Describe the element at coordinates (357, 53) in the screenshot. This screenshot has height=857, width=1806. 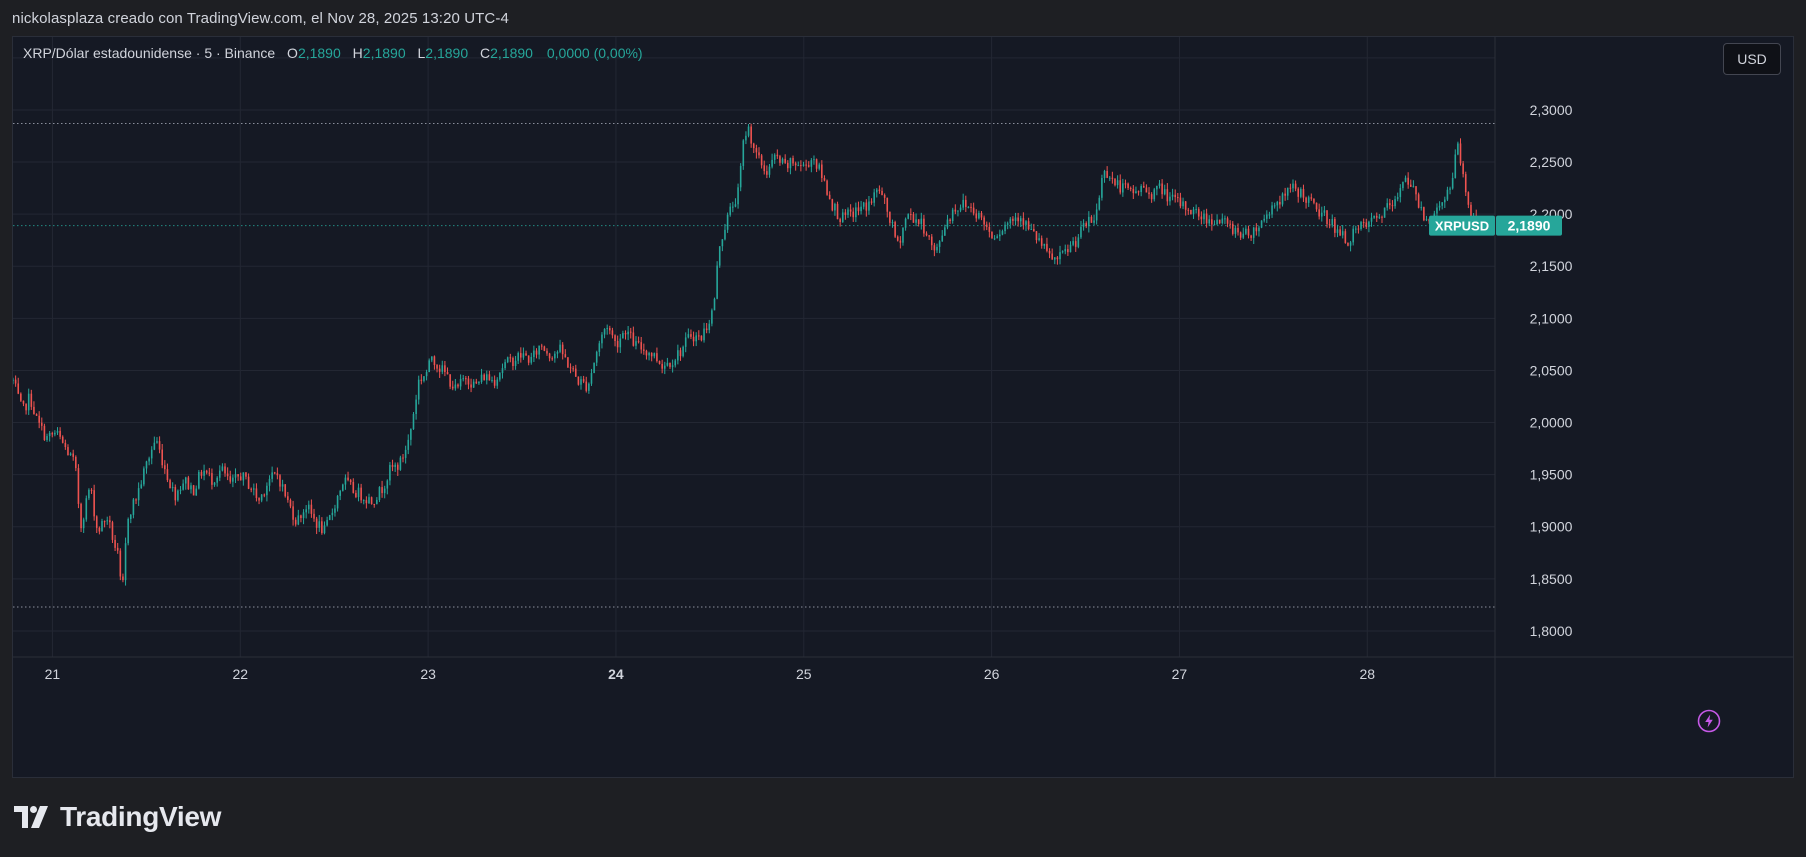
I see `high-label: H` at that location.